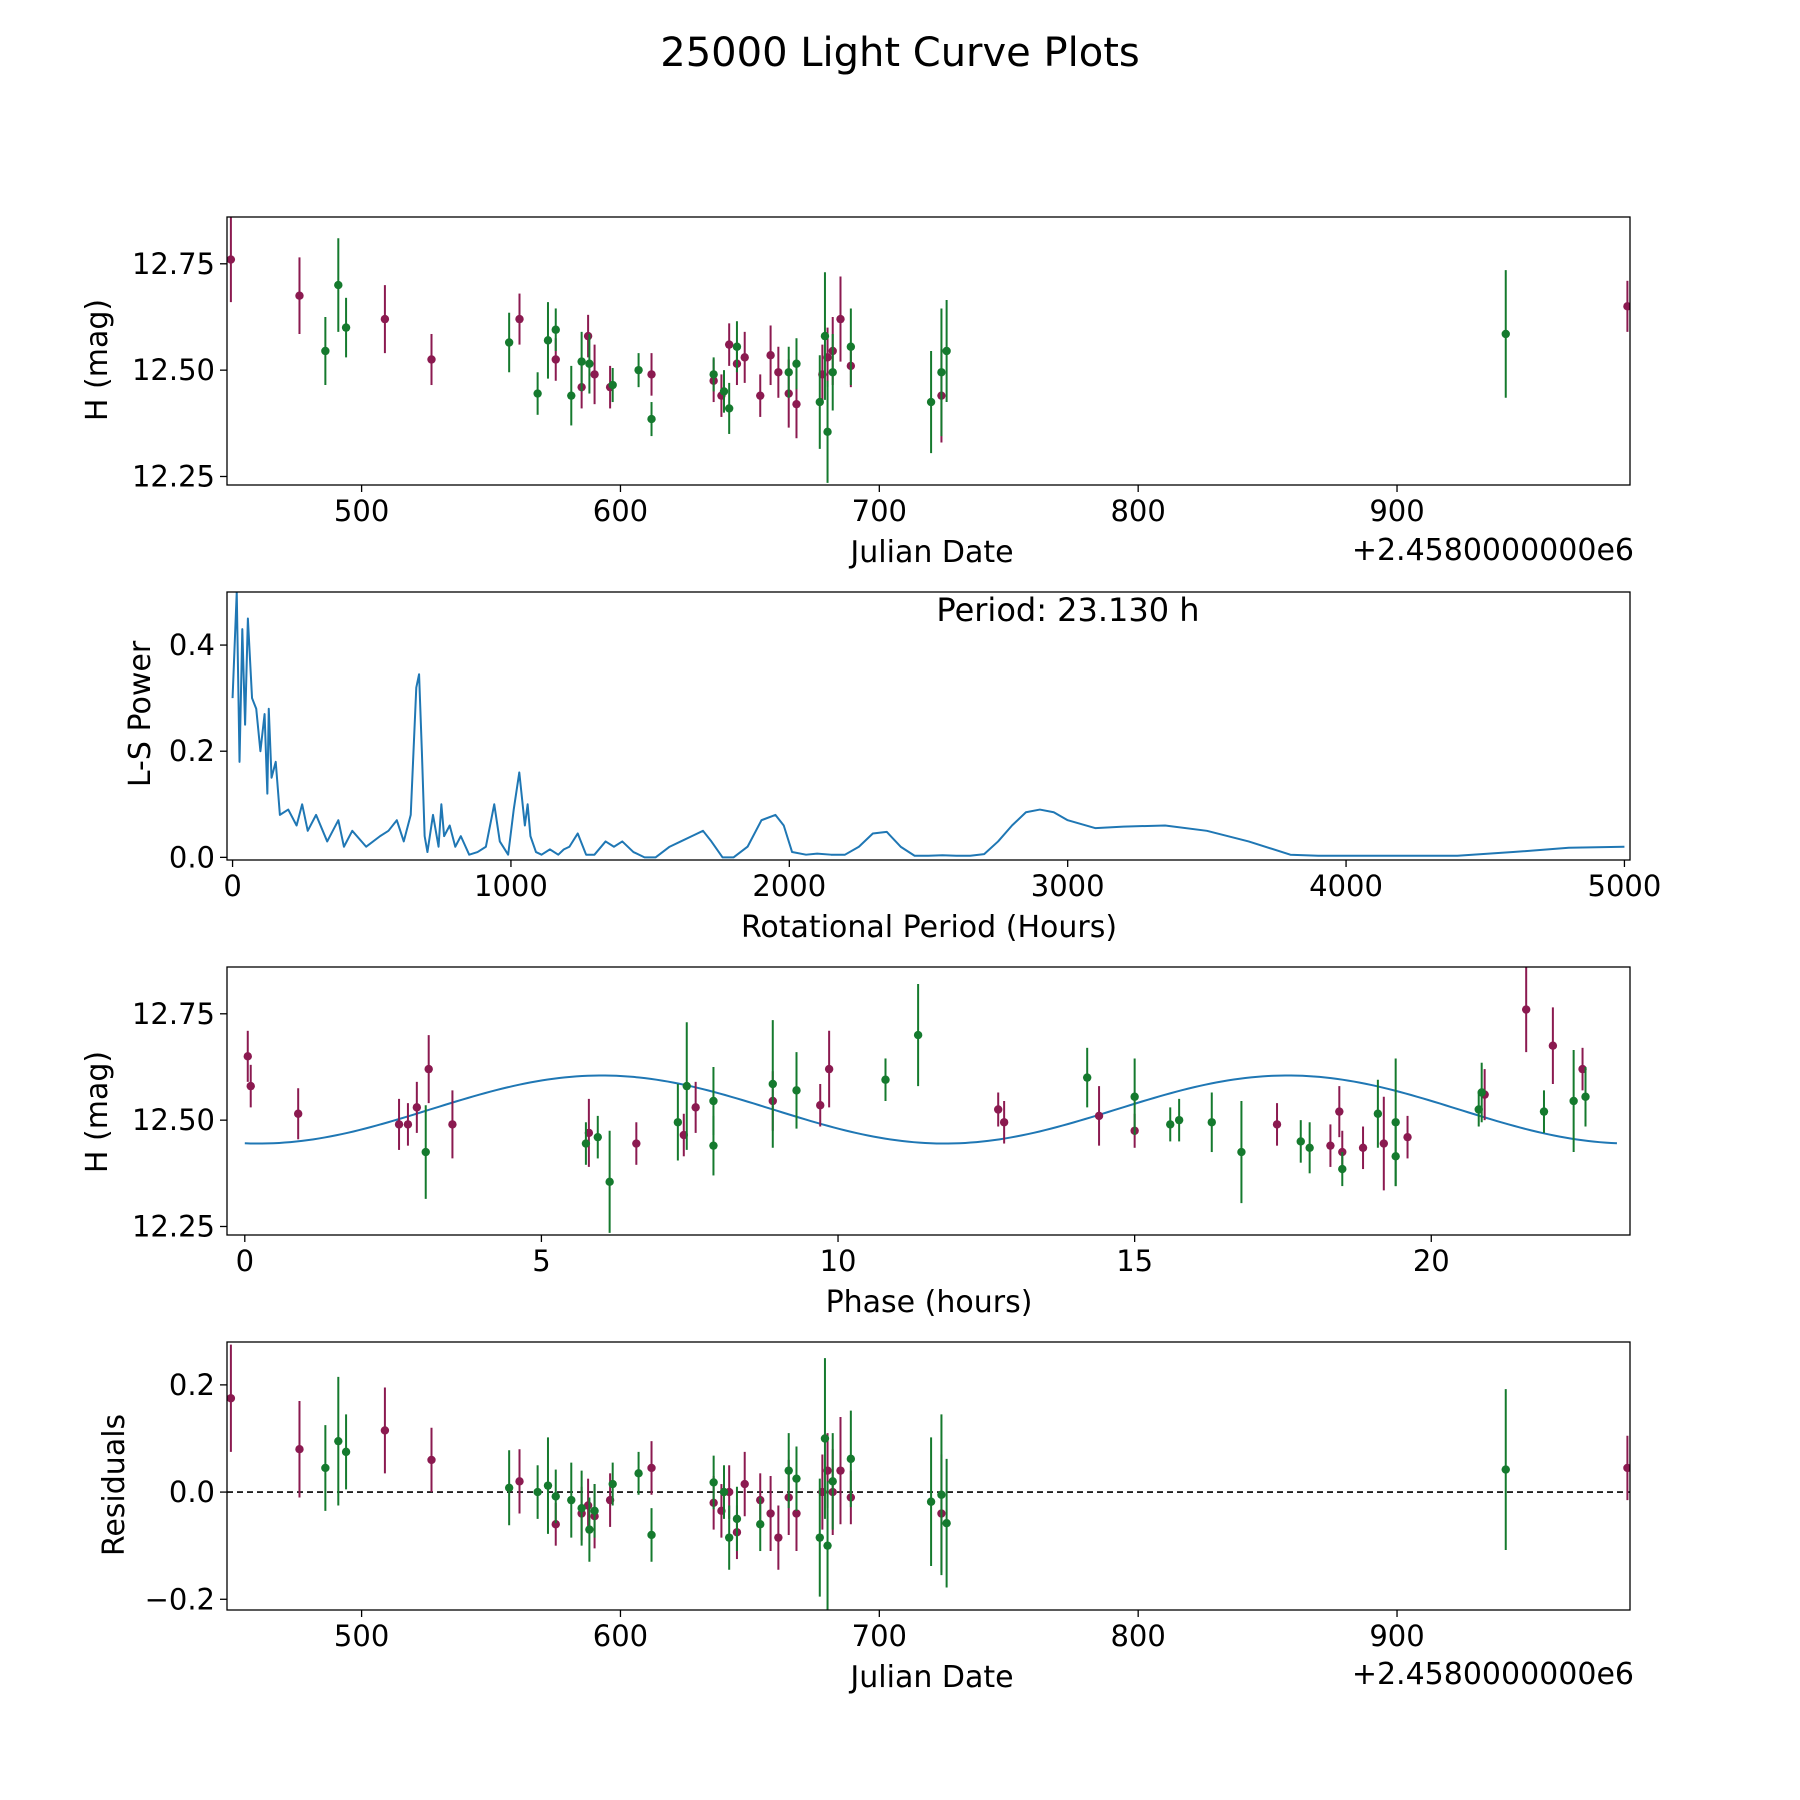 The height and width of the screenshot is (1800, 1800). Describe the element at coordinates (192, 1385) in the screenshot. I see `residuals-ytick-label: 0.2` at that location.